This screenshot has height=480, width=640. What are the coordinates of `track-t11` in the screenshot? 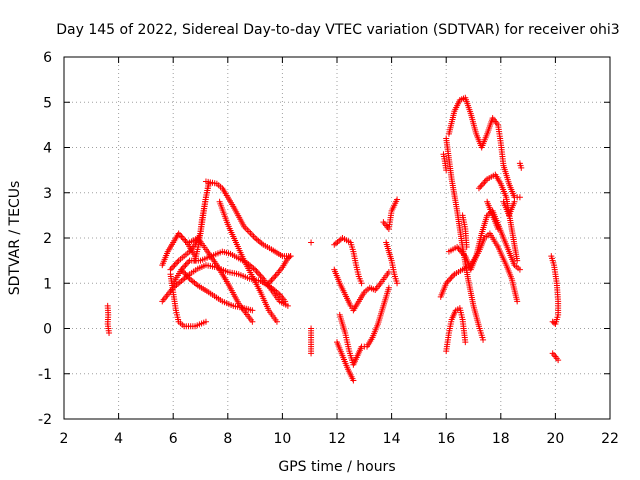 It's located at (248, 261).